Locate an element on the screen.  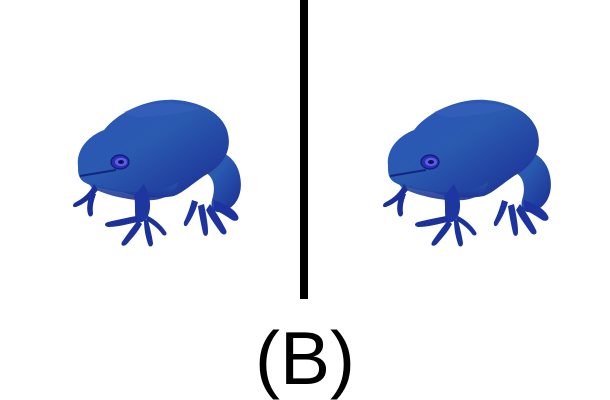
figure-caption: (B) is located at coordinates (305, 358).